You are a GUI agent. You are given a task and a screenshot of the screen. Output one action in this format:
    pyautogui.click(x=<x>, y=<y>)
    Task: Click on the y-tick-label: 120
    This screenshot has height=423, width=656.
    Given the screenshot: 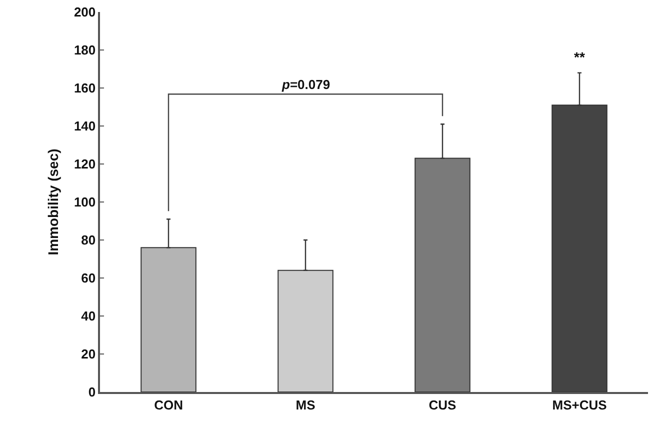 What is the action you would take?
    pyautogui.click(x=85, y=164)
    